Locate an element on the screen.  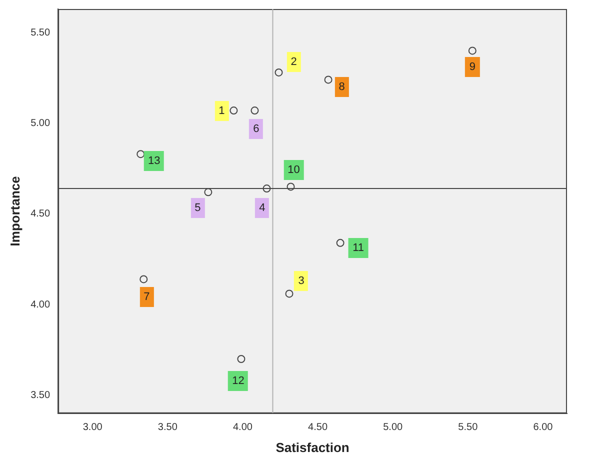
x-tick-label: 4.00 is located at coordinates (242, 428).